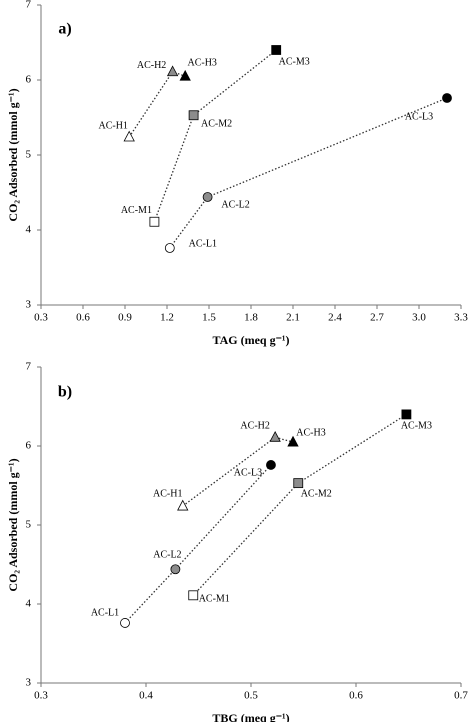 Image resolution: width=474 pixels, height=722 pixels. Describe the element at coordinates (377, 318) in the screenshot. I see `x-tick-label: 2.7` at that location.